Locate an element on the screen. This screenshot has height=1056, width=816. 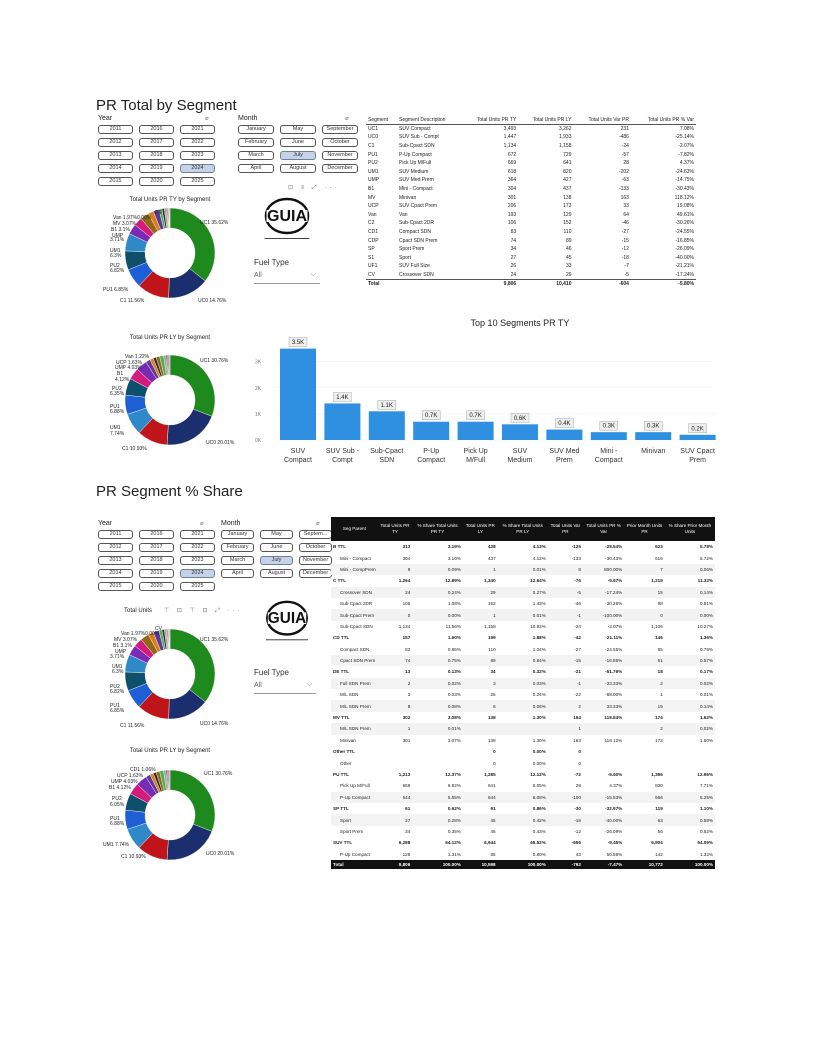
column-header: Prior Month Units PR is located at coordinates (644, 529).